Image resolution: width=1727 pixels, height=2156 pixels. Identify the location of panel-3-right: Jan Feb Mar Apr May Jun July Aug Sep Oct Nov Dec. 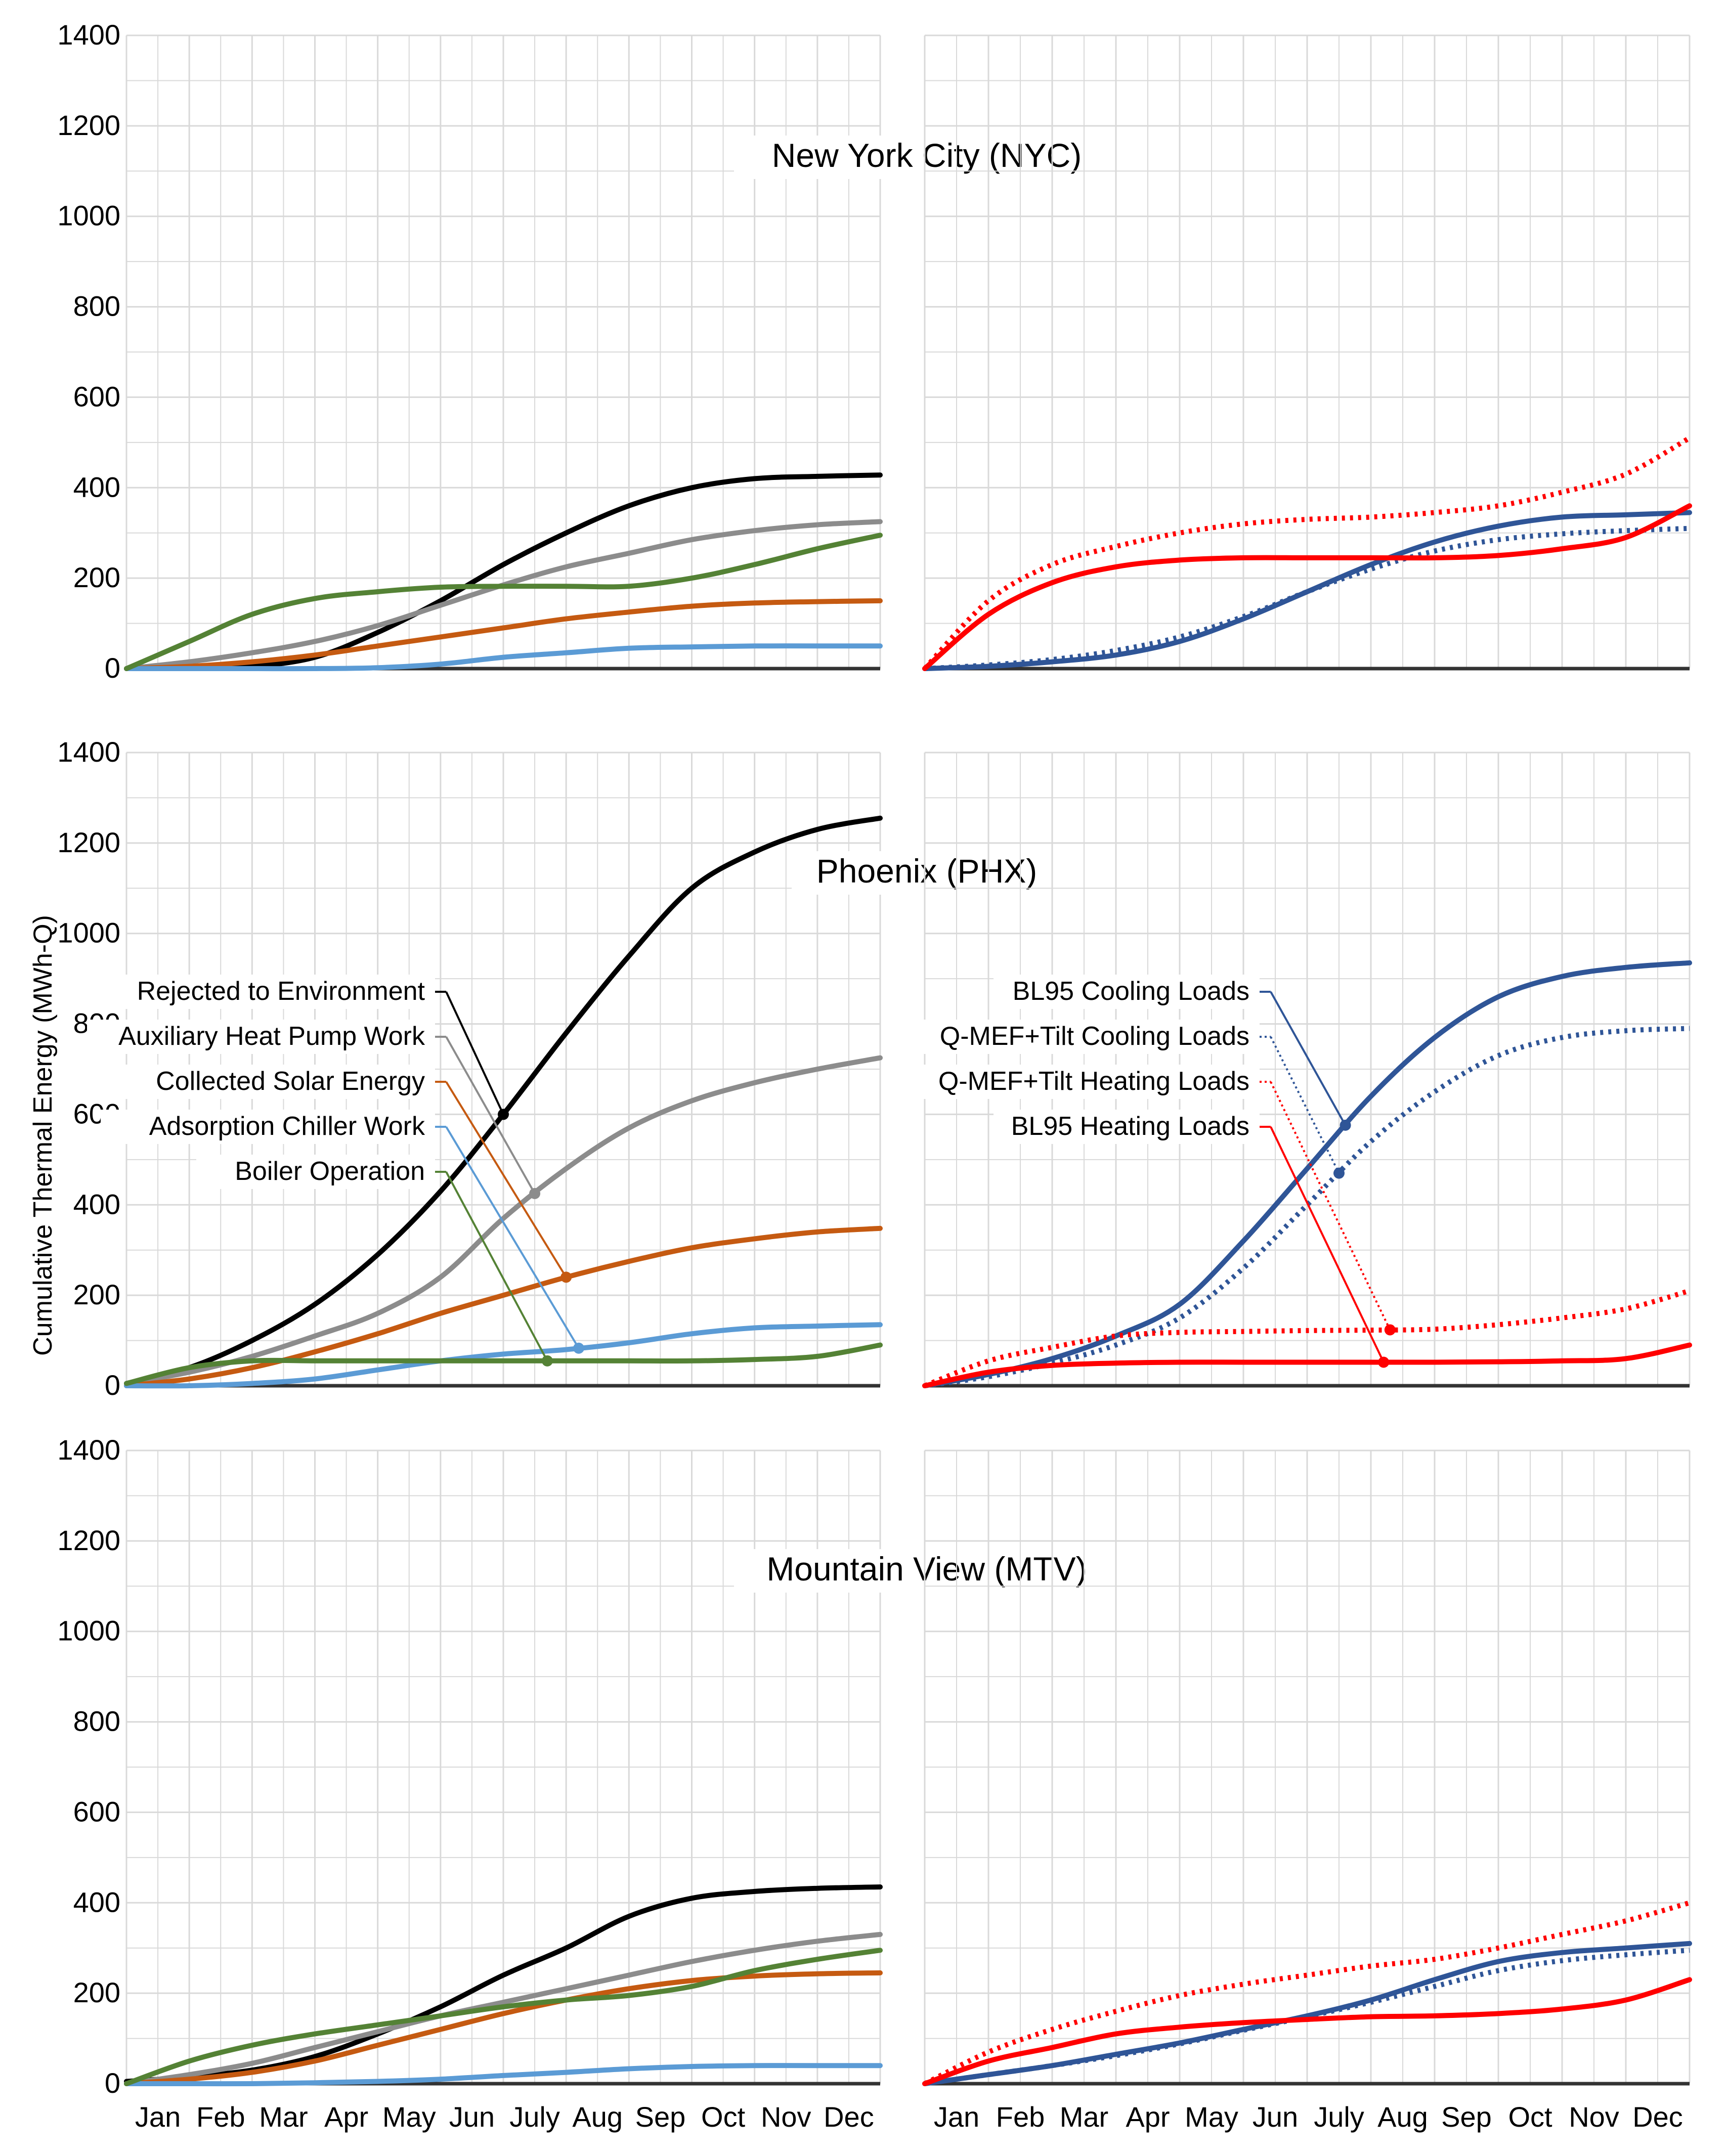
(1307, 1791).